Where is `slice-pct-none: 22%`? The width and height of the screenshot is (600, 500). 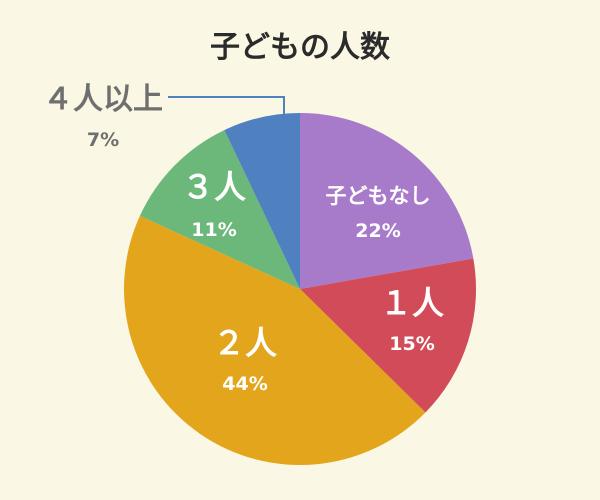
slice-pct-none: 22% is located at coordinates (377, 231).